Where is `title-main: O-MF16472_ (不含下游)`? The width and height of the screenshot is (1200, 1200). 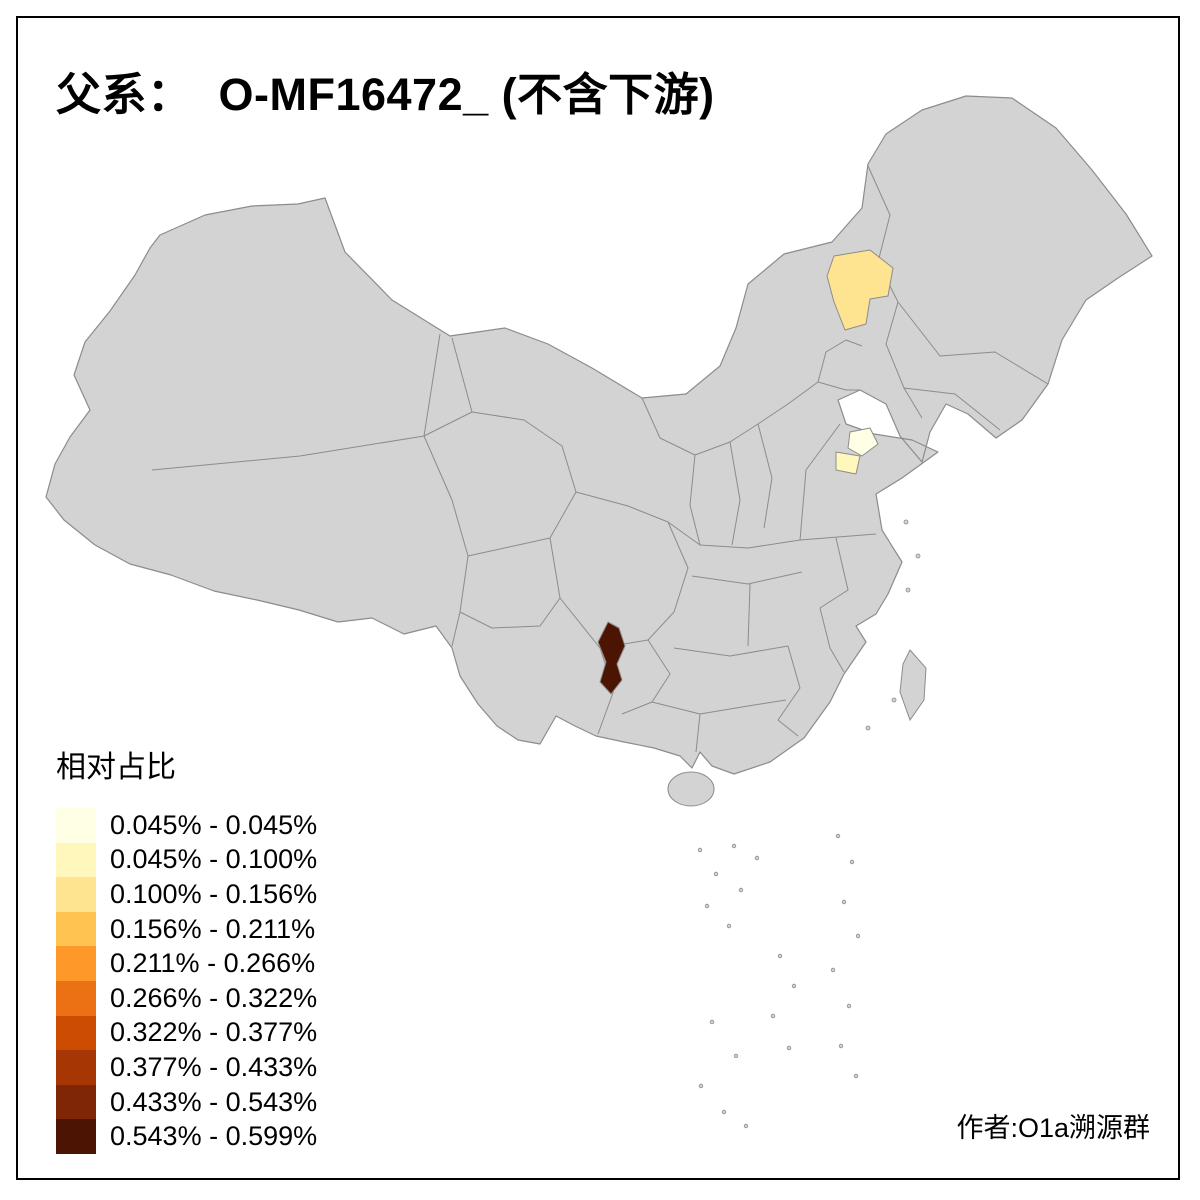
title-main: O-MF16472_ (不含下游) is located at coordinates (466, 94).